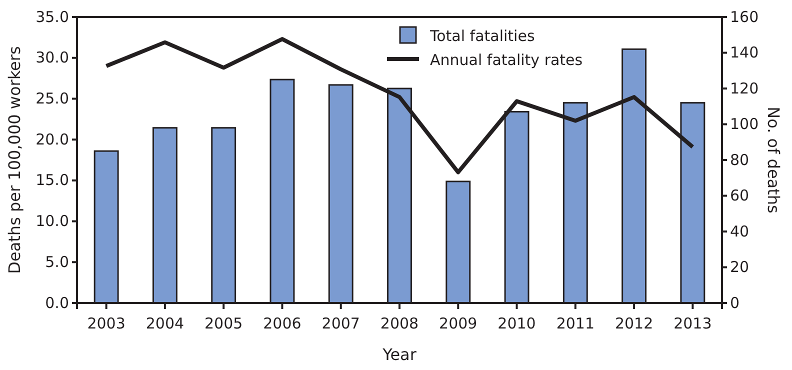  I want to click on x-tick-label: 2011, so click(575, 323).